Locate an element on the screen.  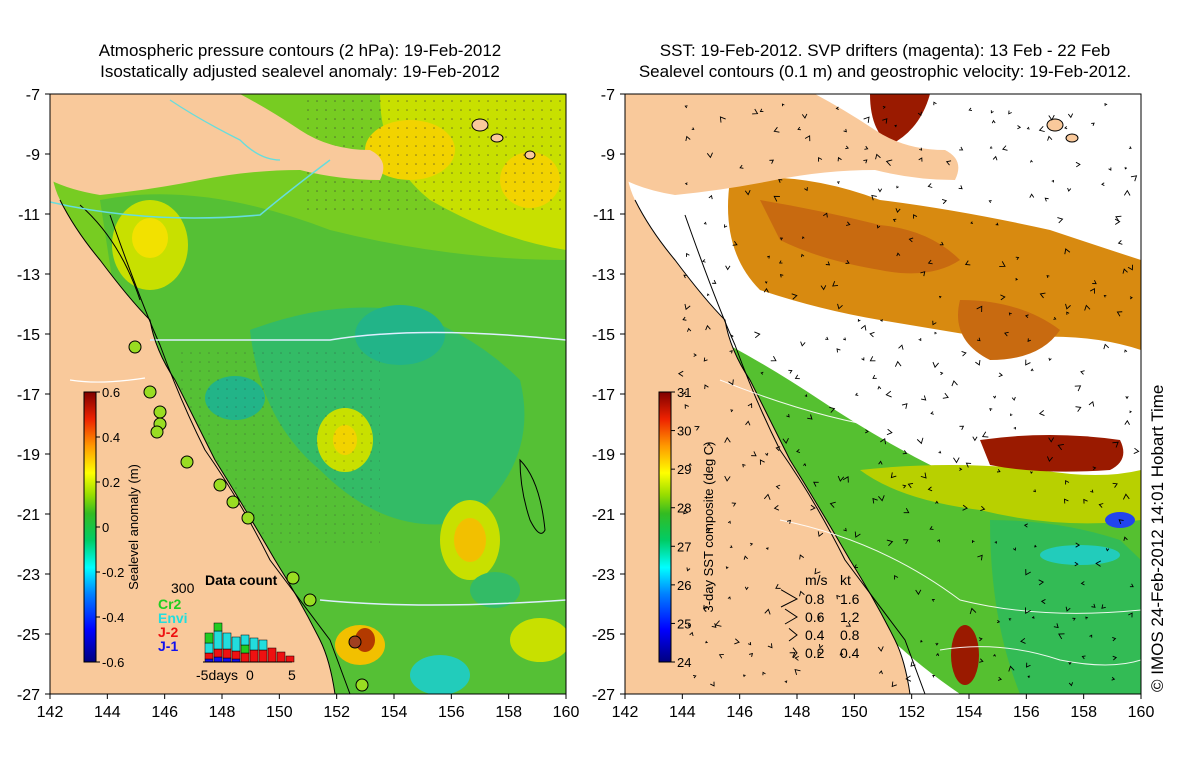
data-count-legend-item: J-2 is located at coordinates (168, 632).